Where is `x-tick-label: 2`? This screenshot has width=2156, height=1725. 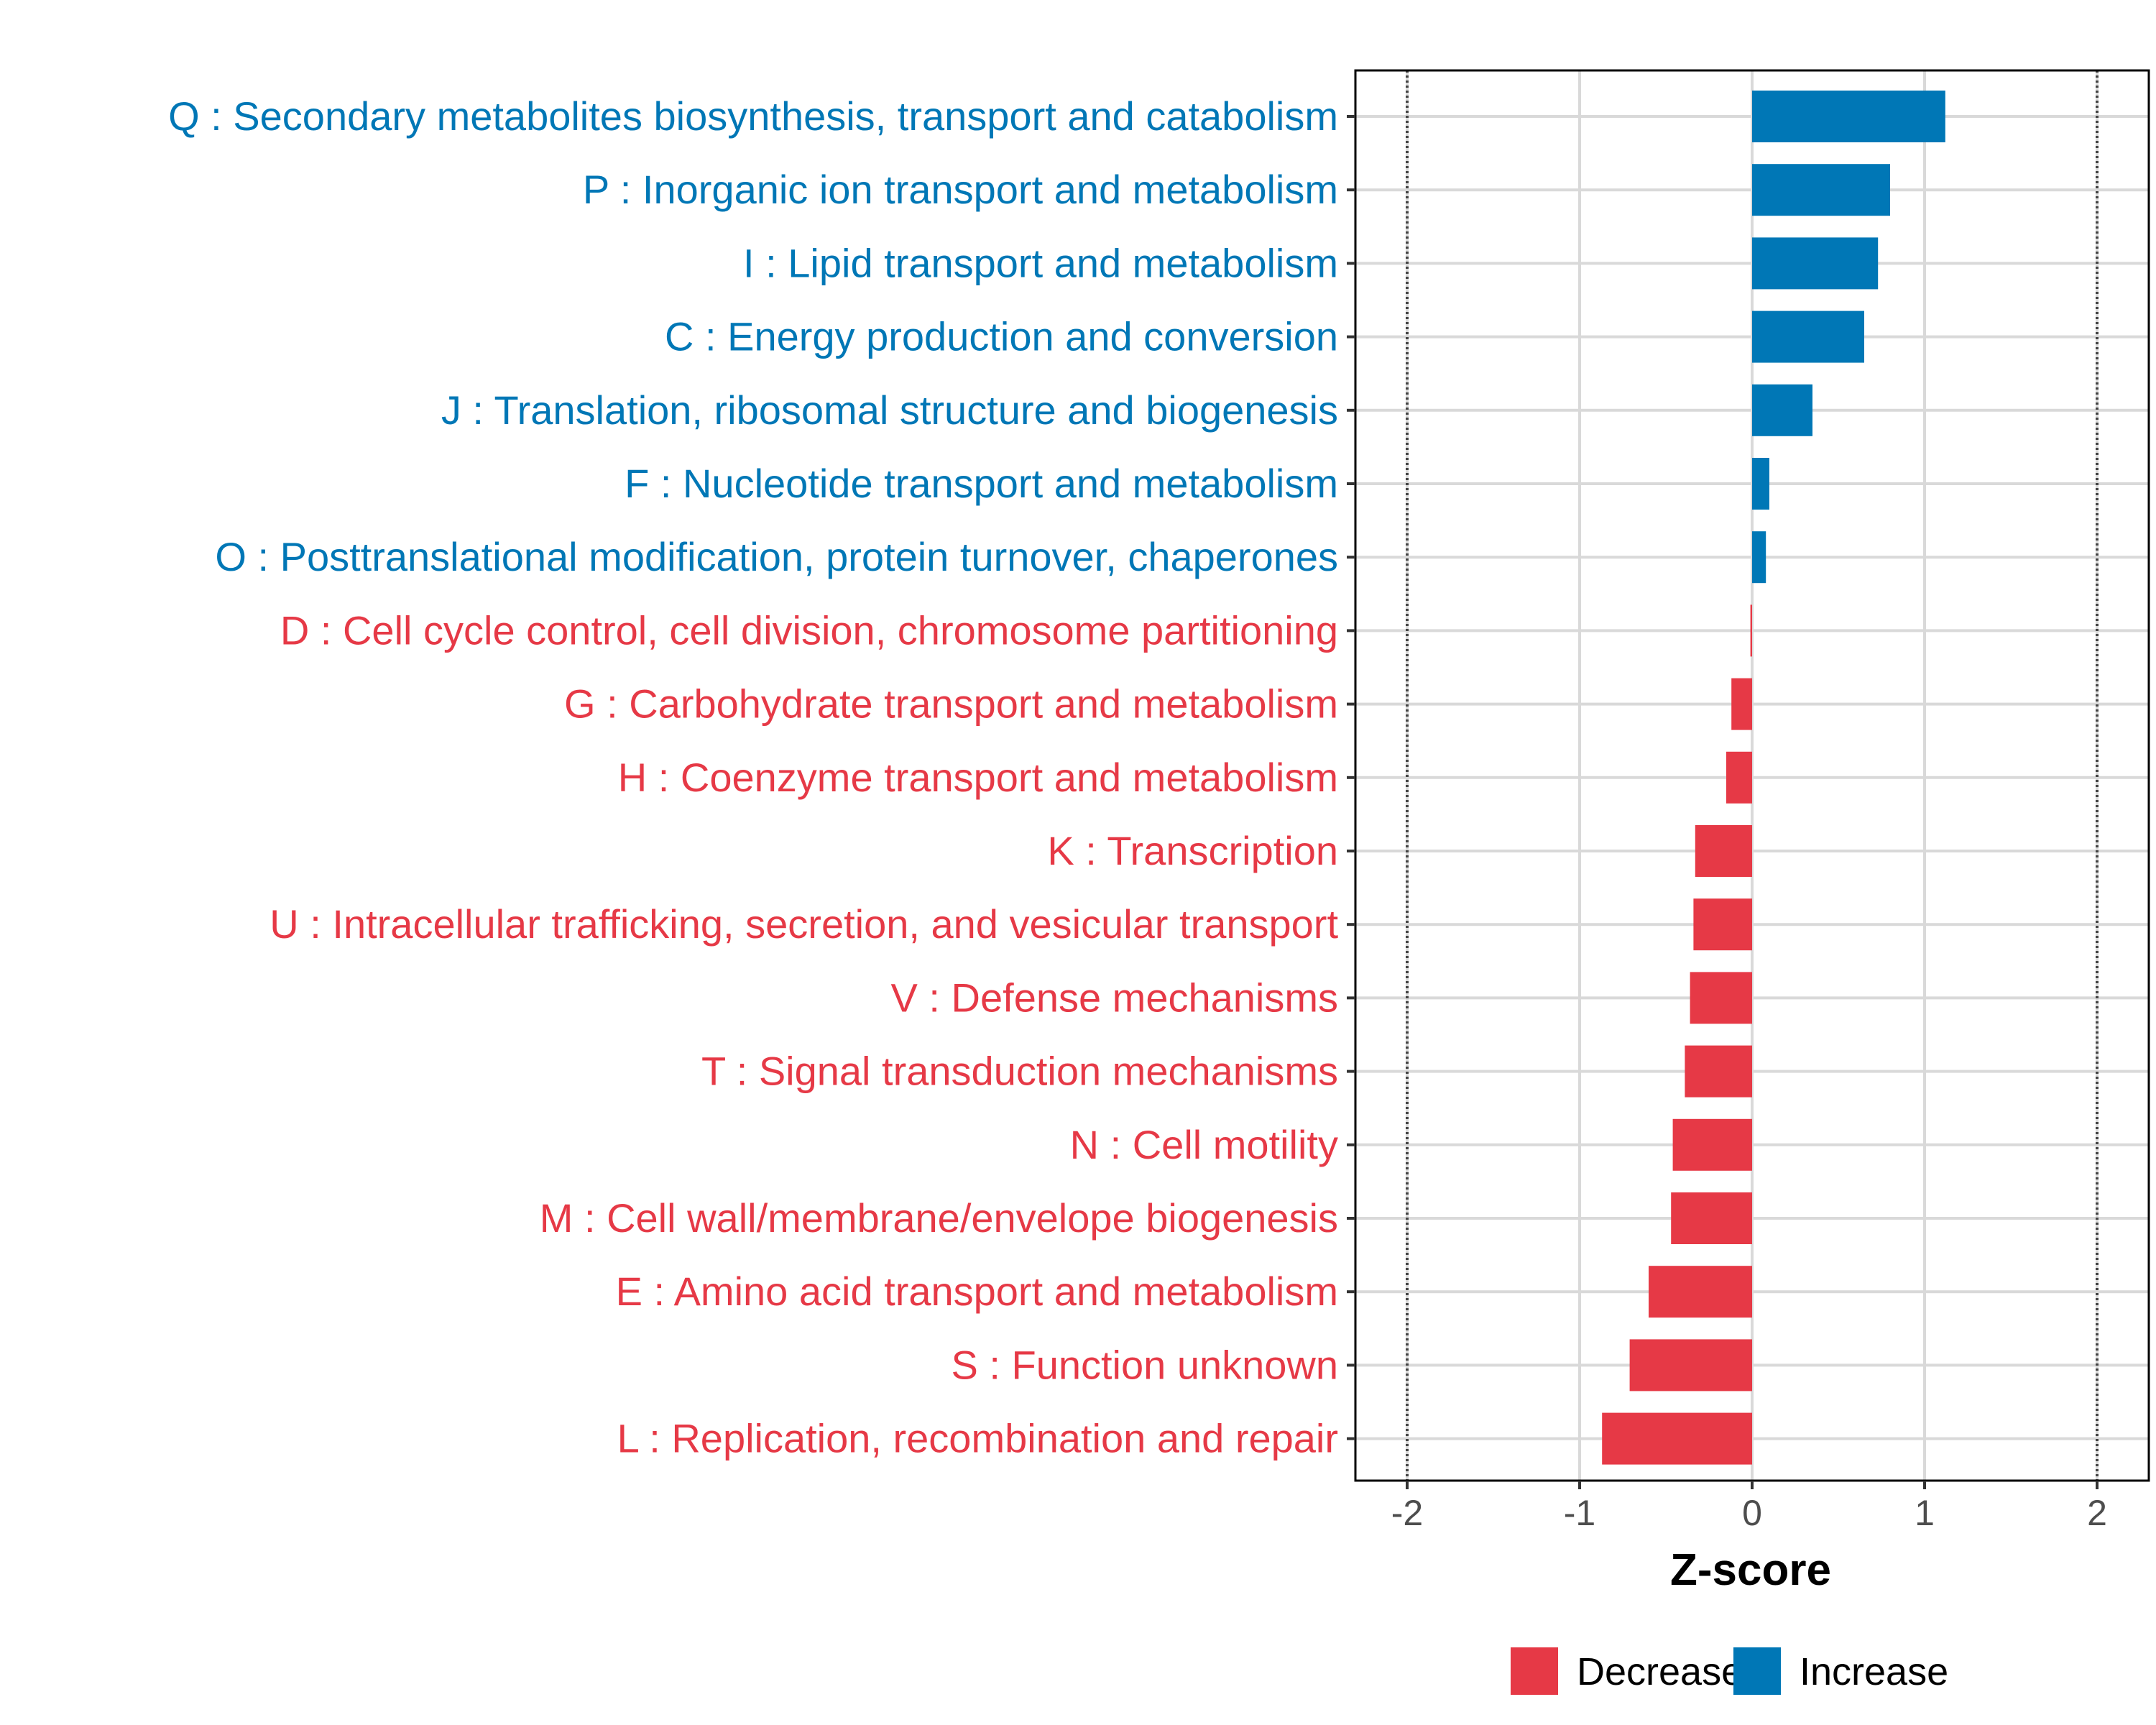 x-tick-label: 2 is located at coordinates (2097, 1513).